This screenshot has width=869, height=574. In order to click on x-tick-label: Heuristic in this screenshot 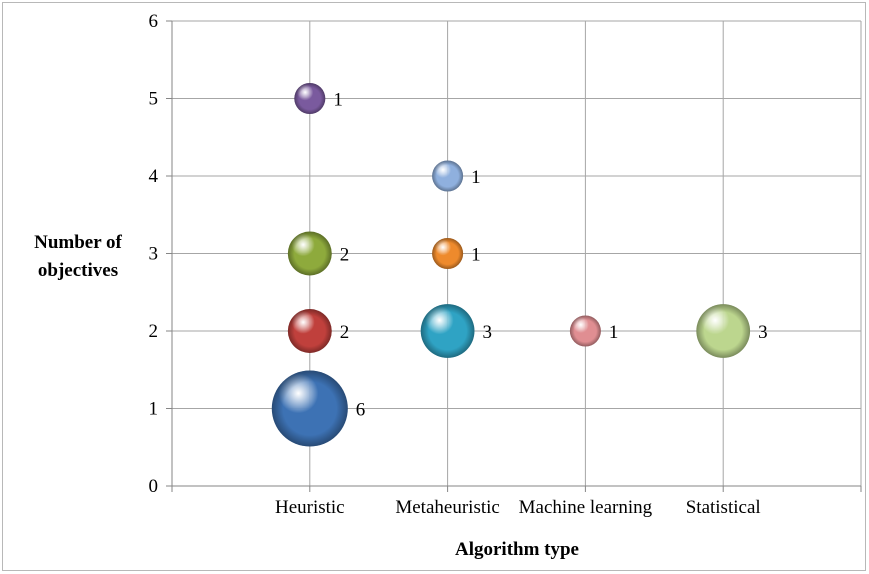, I will do `click(310, 507)`.